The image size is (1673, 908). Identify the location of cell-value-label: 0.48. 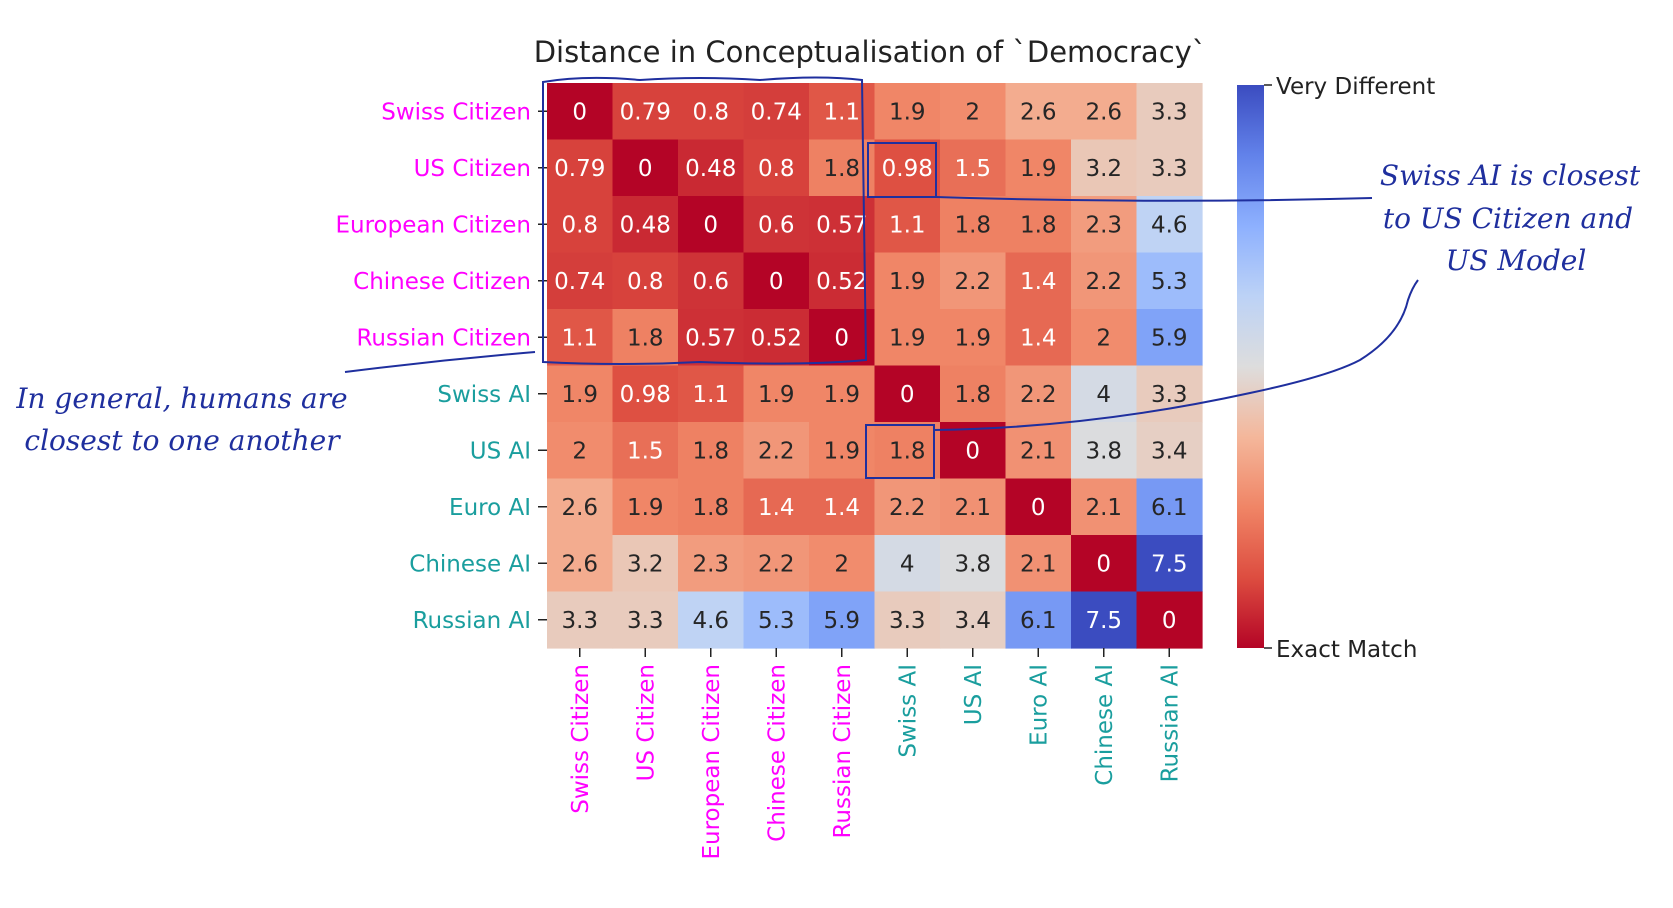
(645, 225).